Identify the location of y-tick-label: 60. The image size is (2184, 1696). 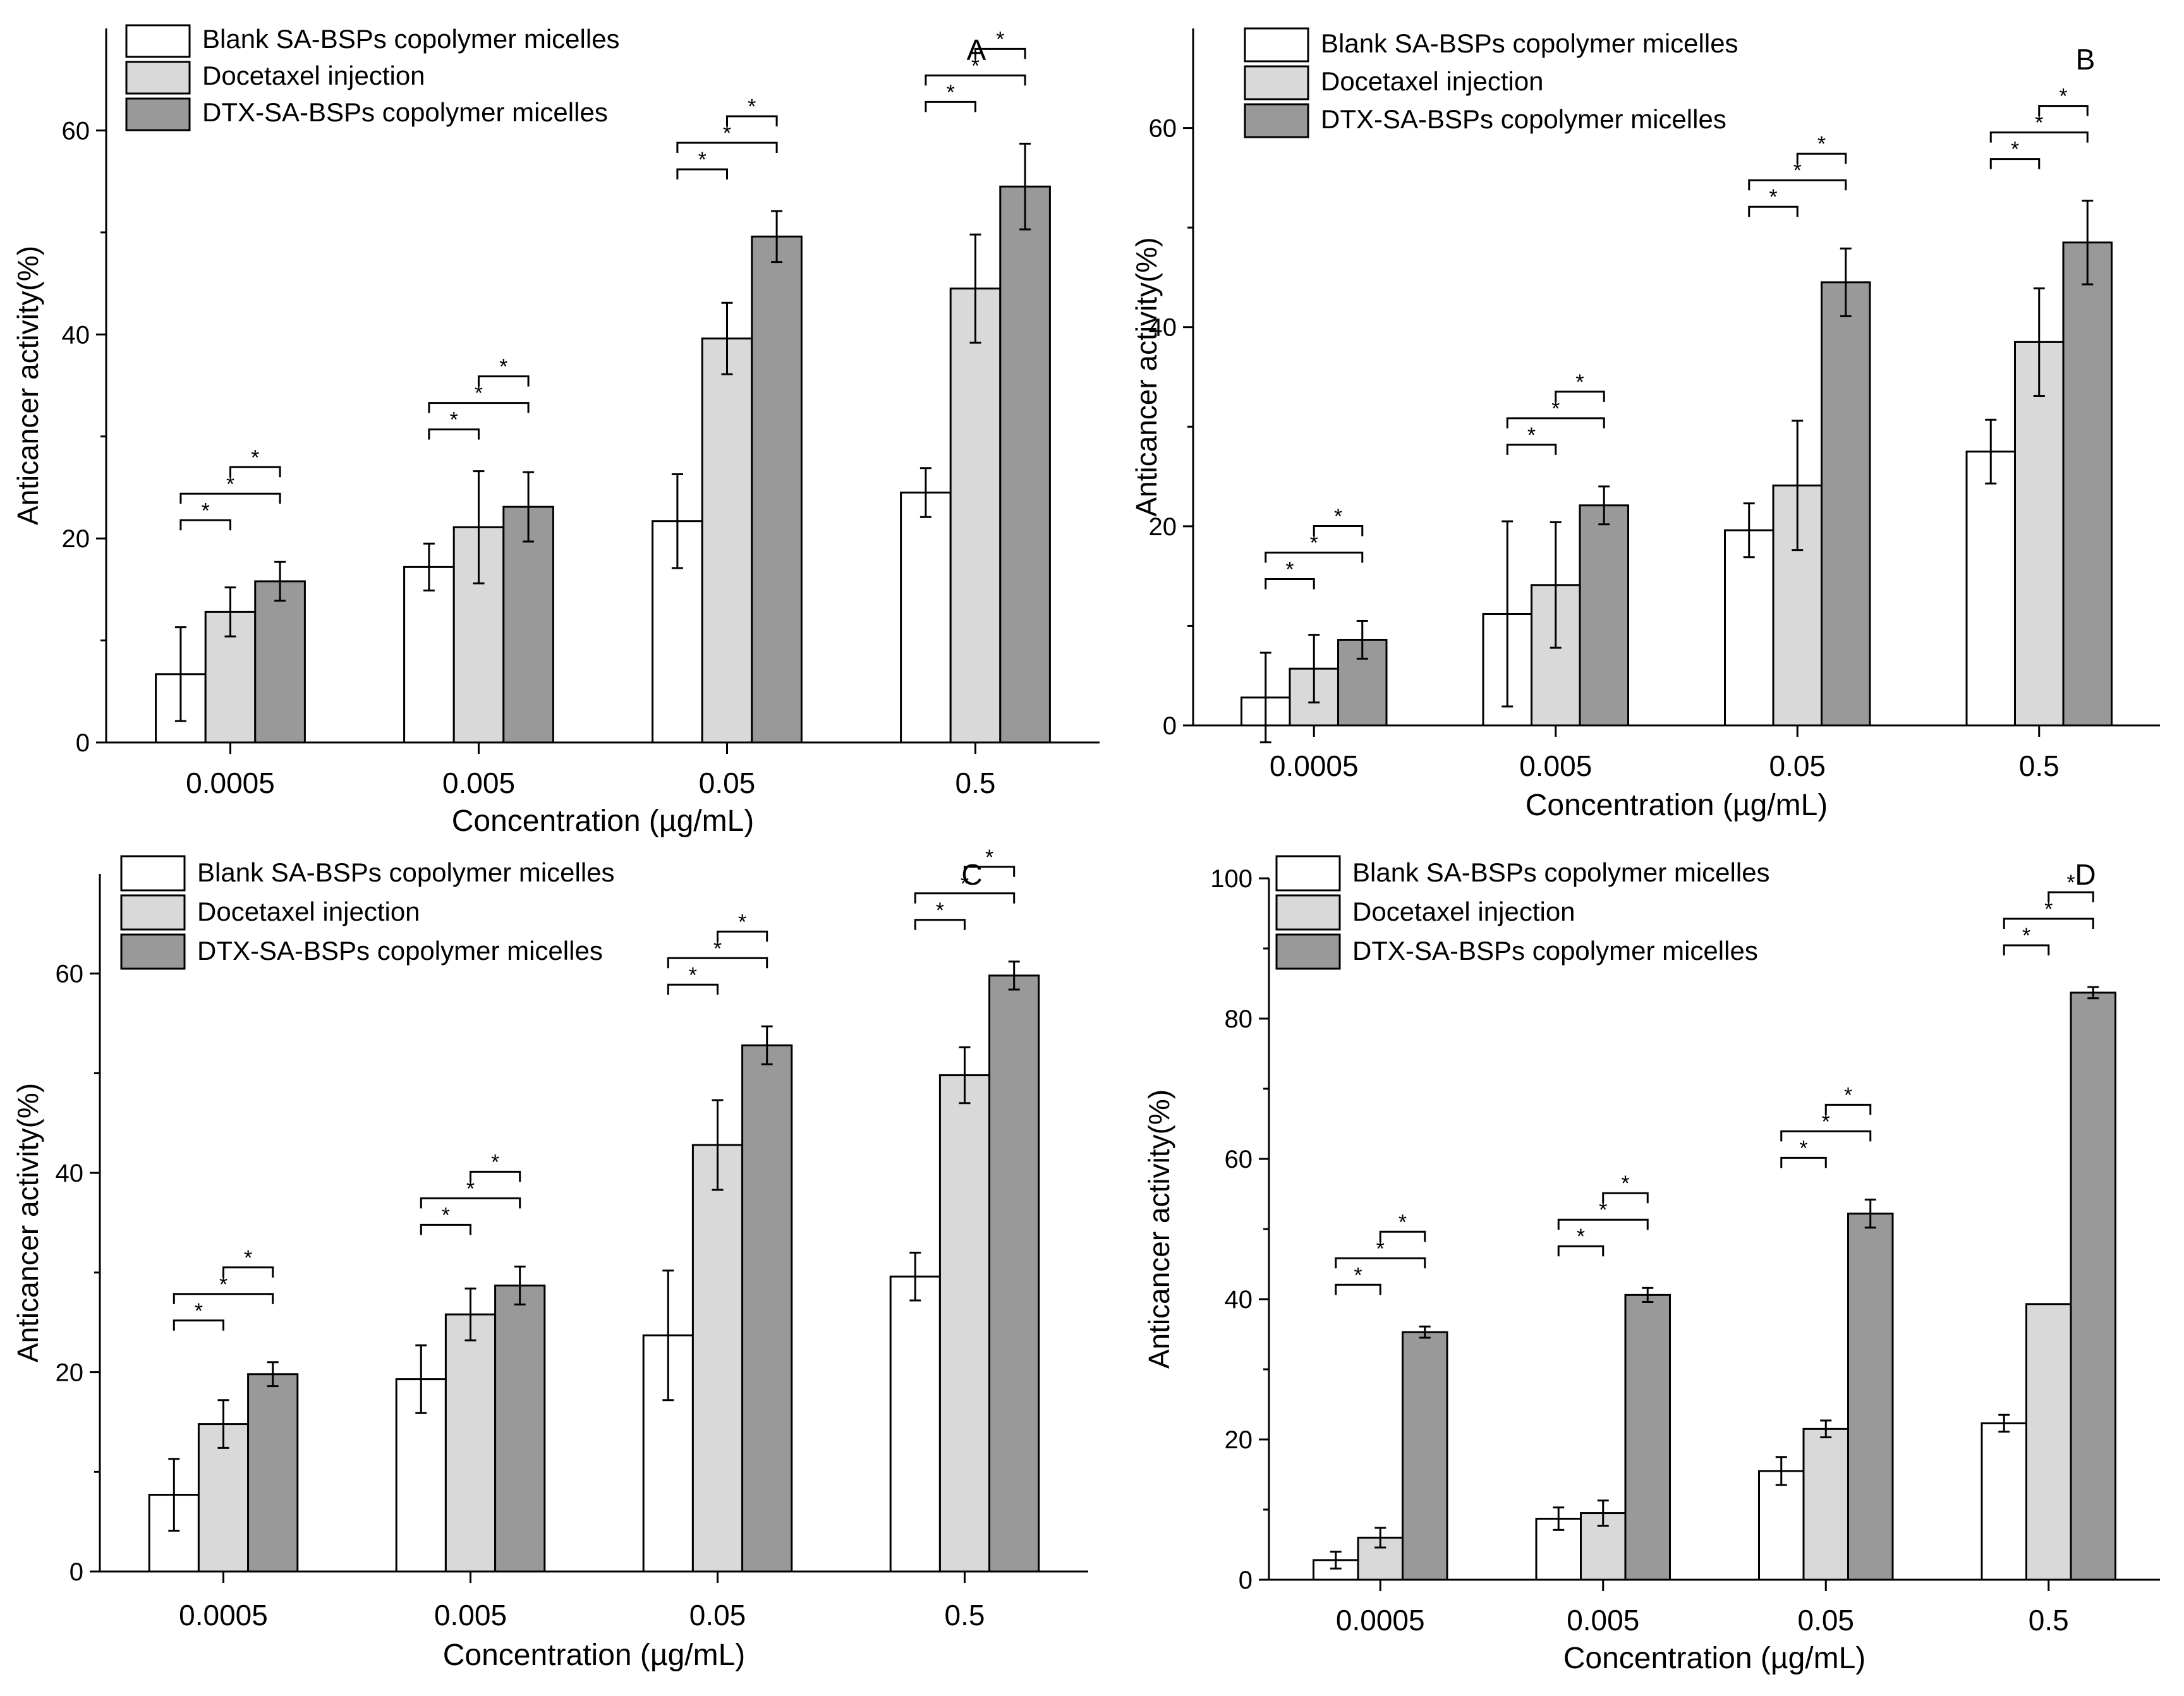
(1163, 129).